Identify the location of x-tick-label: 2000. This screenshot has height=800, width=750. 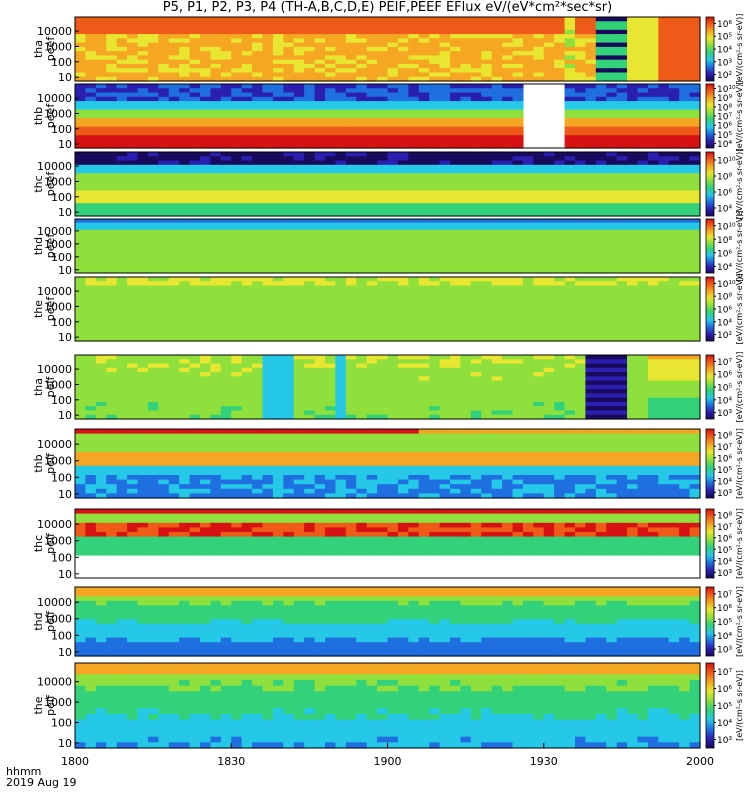
(700, 761).